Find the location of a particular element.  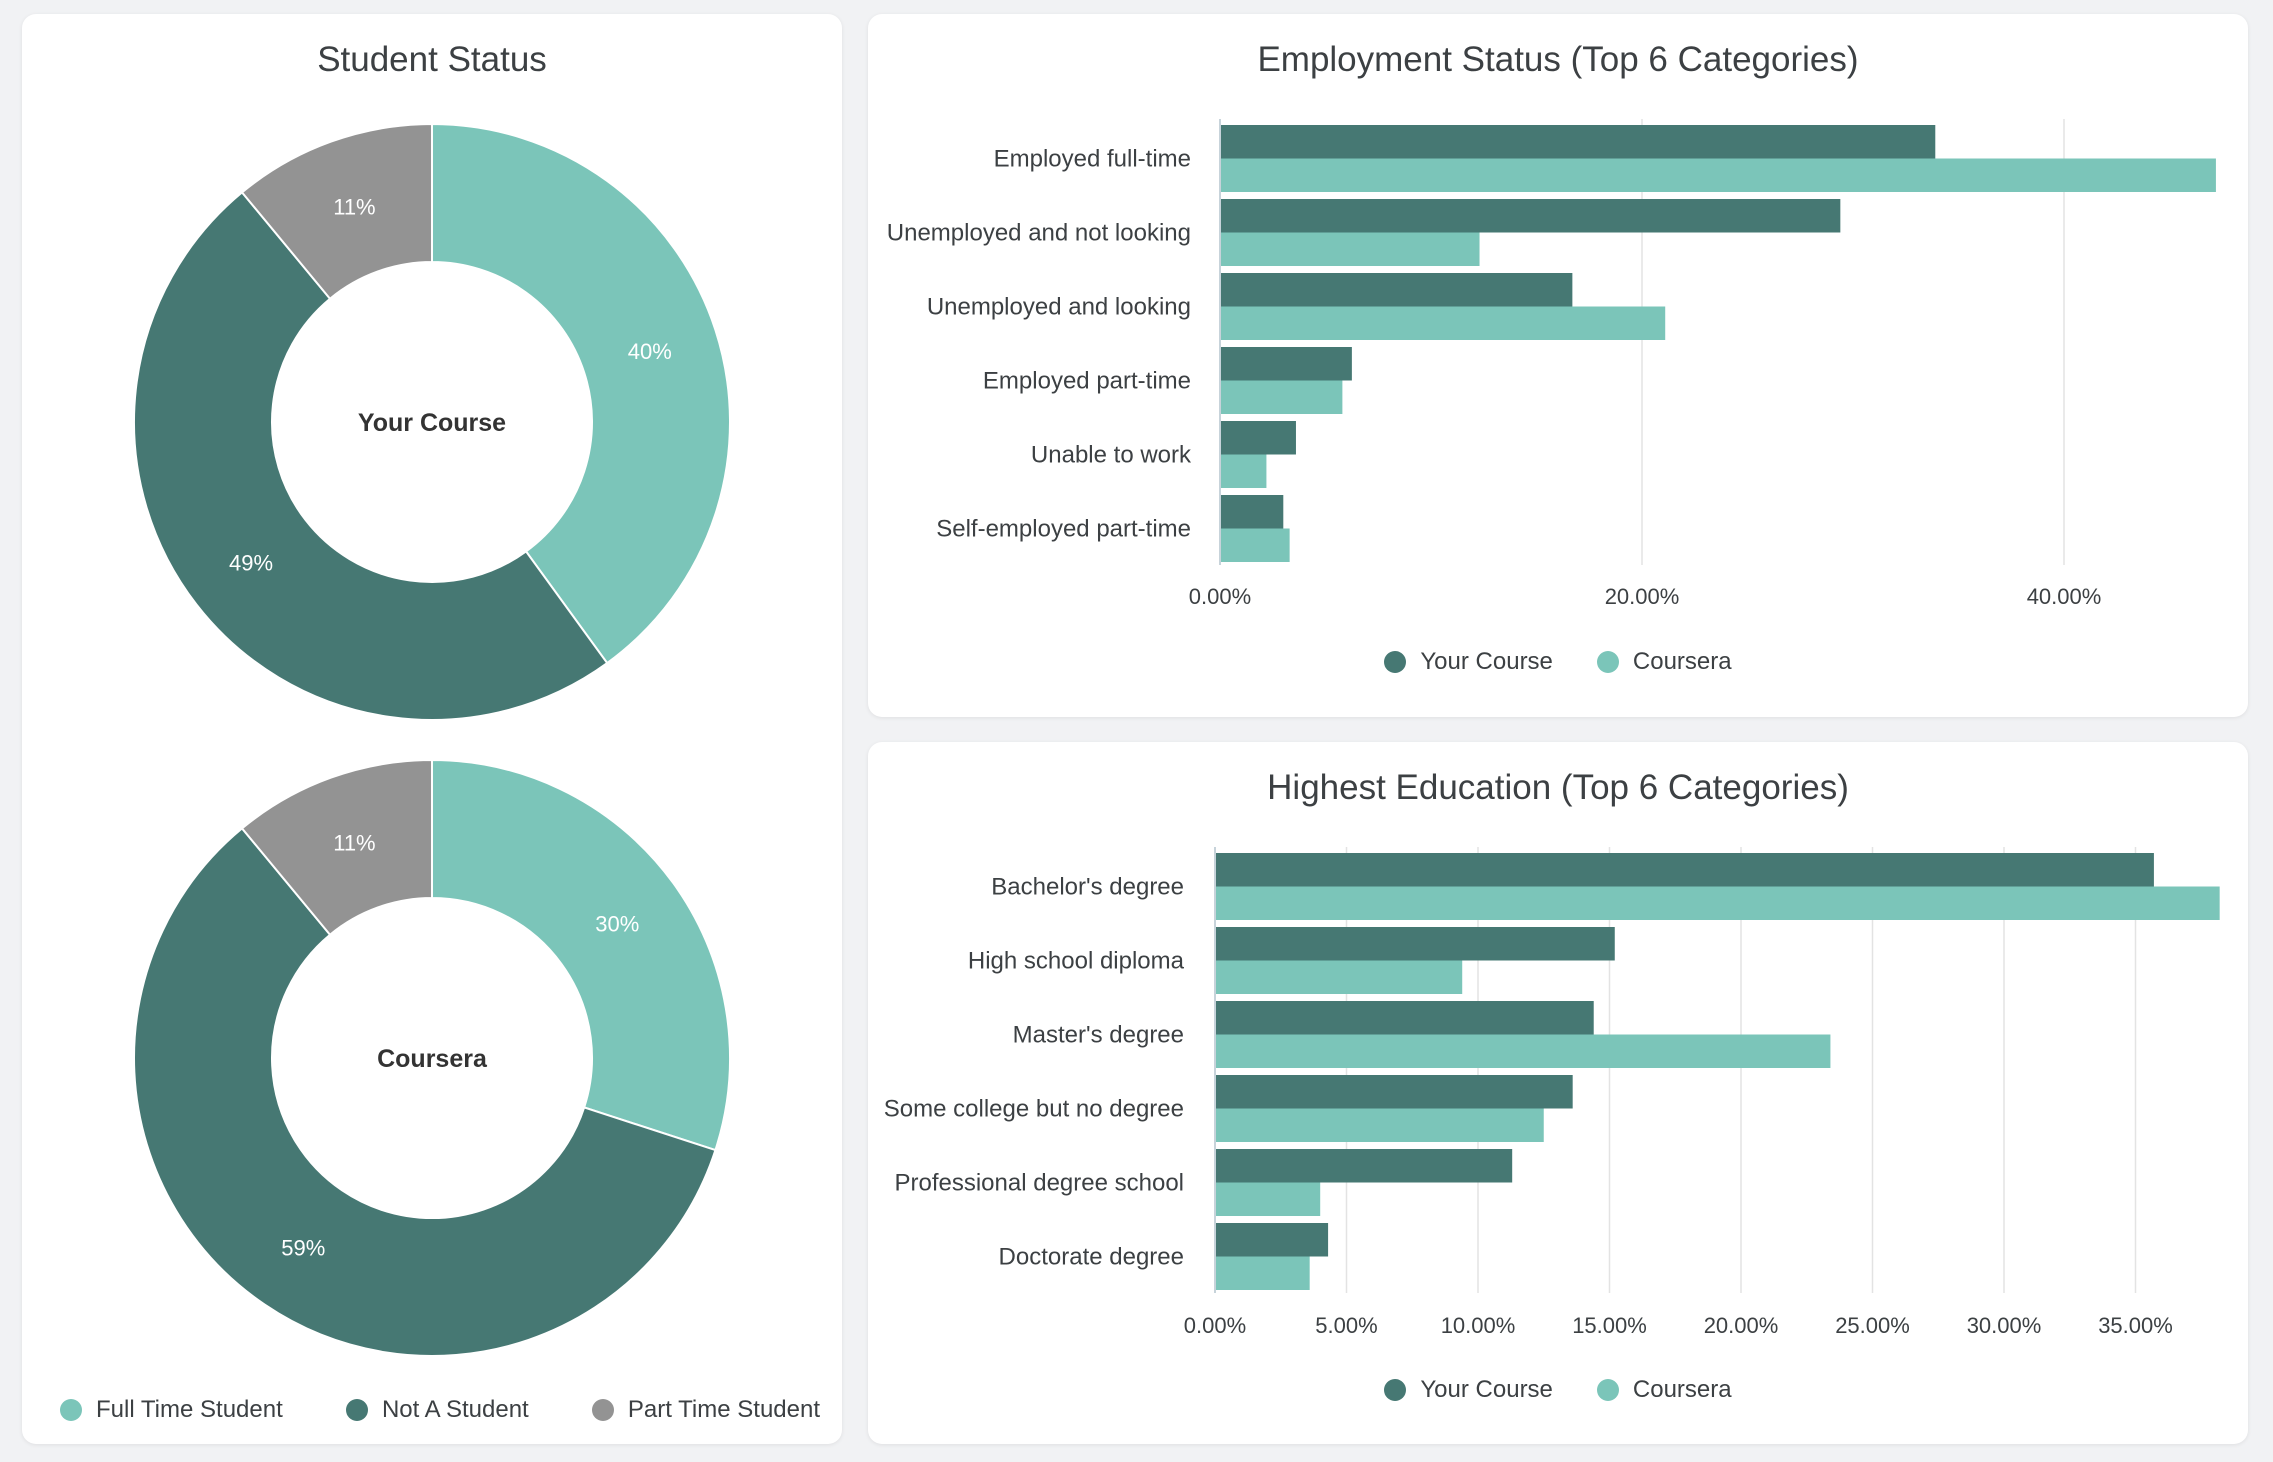

donut-chart-coursera: 30% 59% 11% Coursera is located at coordinates (432, 1057).